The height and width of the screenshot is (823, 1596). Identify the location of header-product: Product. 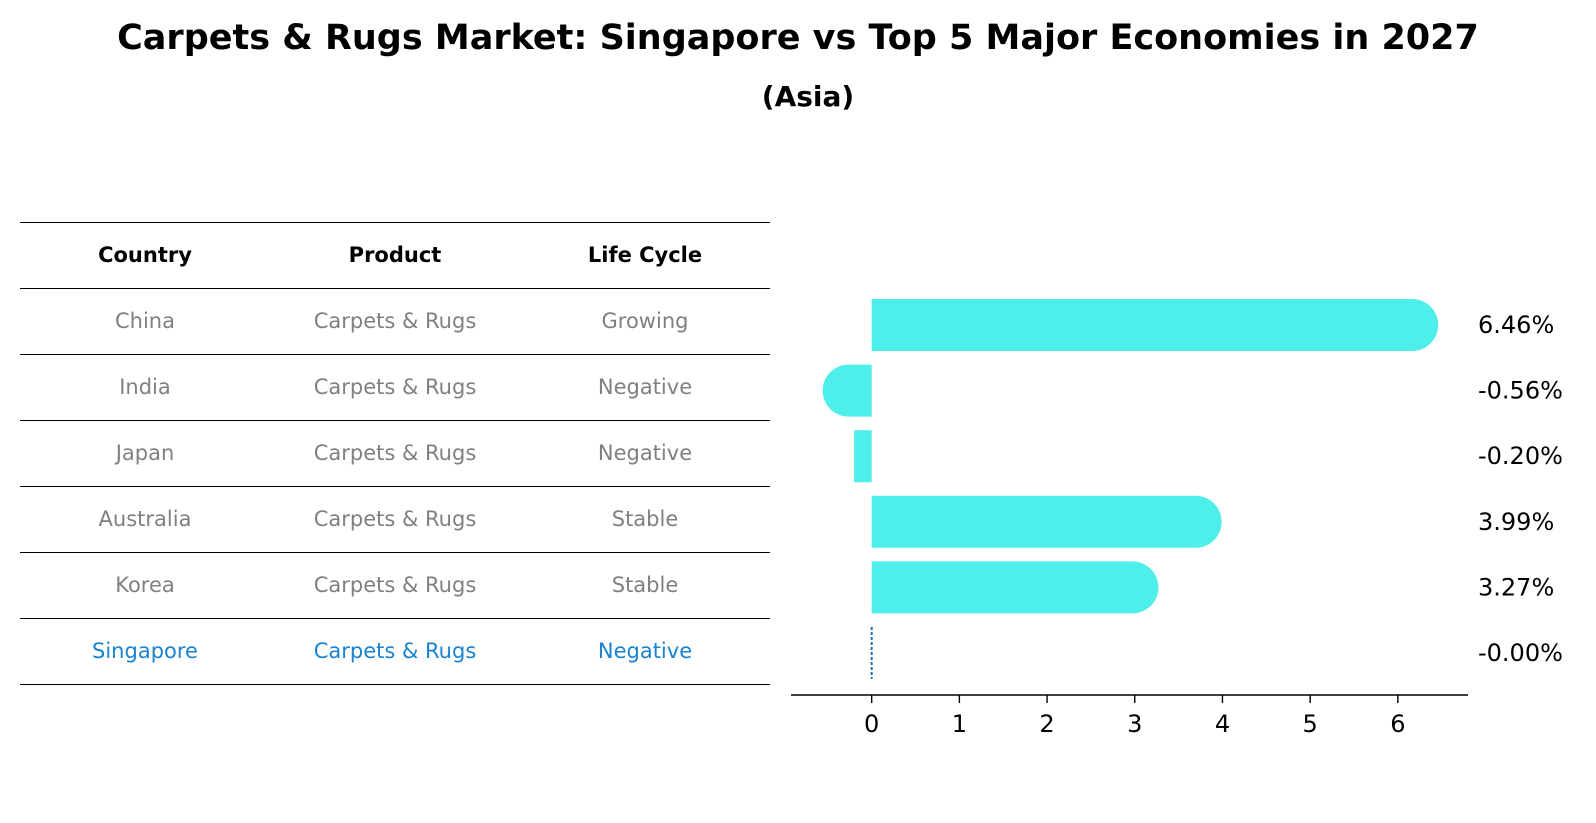
(395, 255).